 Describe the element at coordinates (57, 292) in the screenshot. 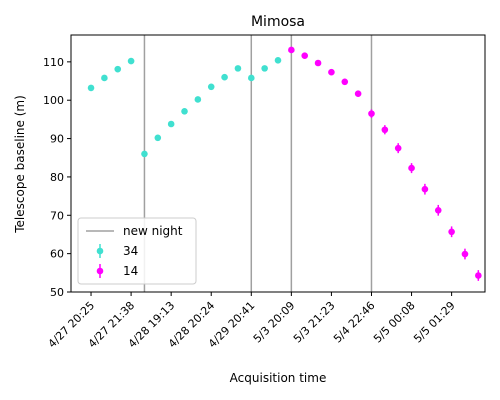

I see `y-tick-label-0: 50` at that location.